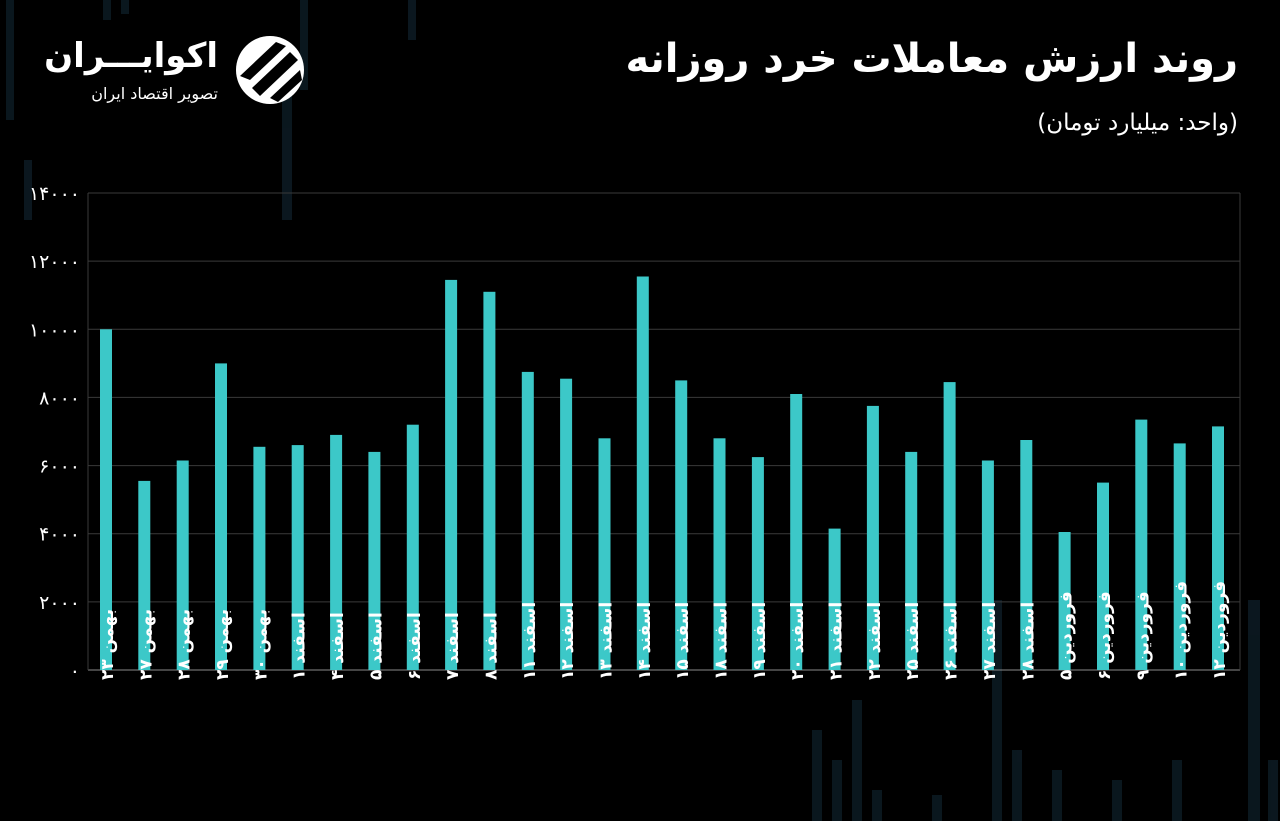 This screenshot has height=821, width=1280. Describe the element at coordinates (59, 603) in the screenshot. I see `y-tick-label: ۲۰۰۰` at that location.